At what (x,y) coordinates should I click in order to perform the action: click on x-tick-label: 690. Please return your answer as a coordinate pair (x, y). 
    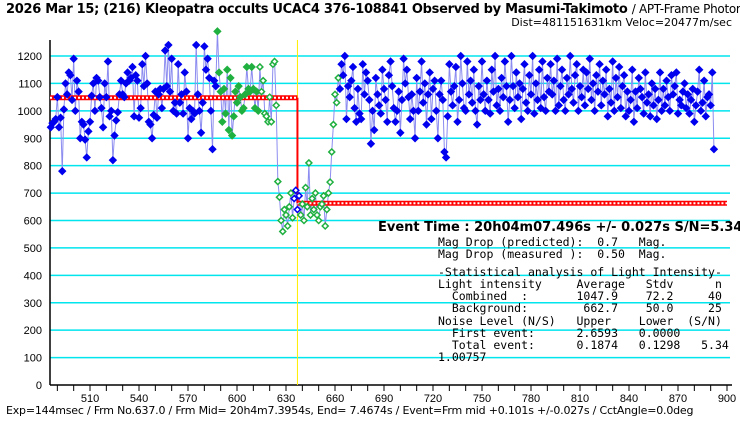
    Looking at the image, I should click on (384, 399).